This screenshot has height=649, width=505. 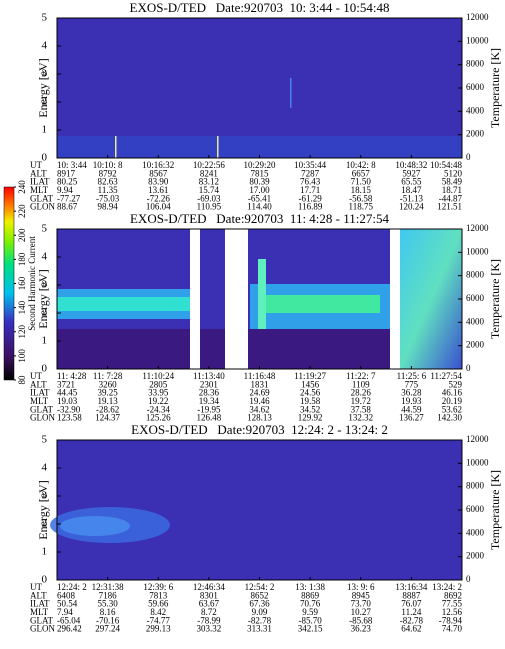 I want to click on ephemeris-value: 24.69, so click(x=259, y=393).